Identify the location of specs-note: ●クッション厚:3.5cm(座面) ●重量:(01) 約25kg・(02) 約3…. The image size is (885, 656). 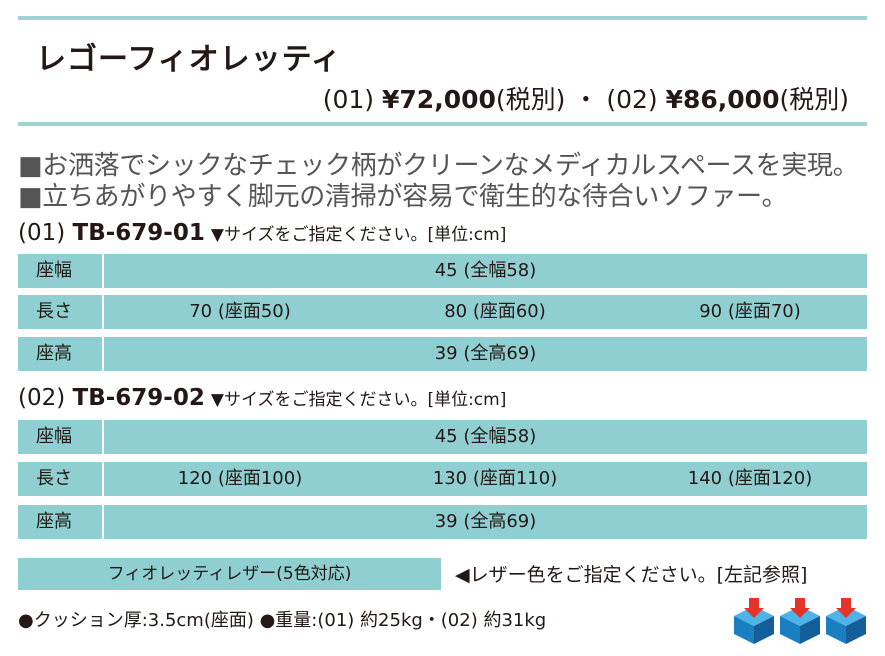
(282, 620).